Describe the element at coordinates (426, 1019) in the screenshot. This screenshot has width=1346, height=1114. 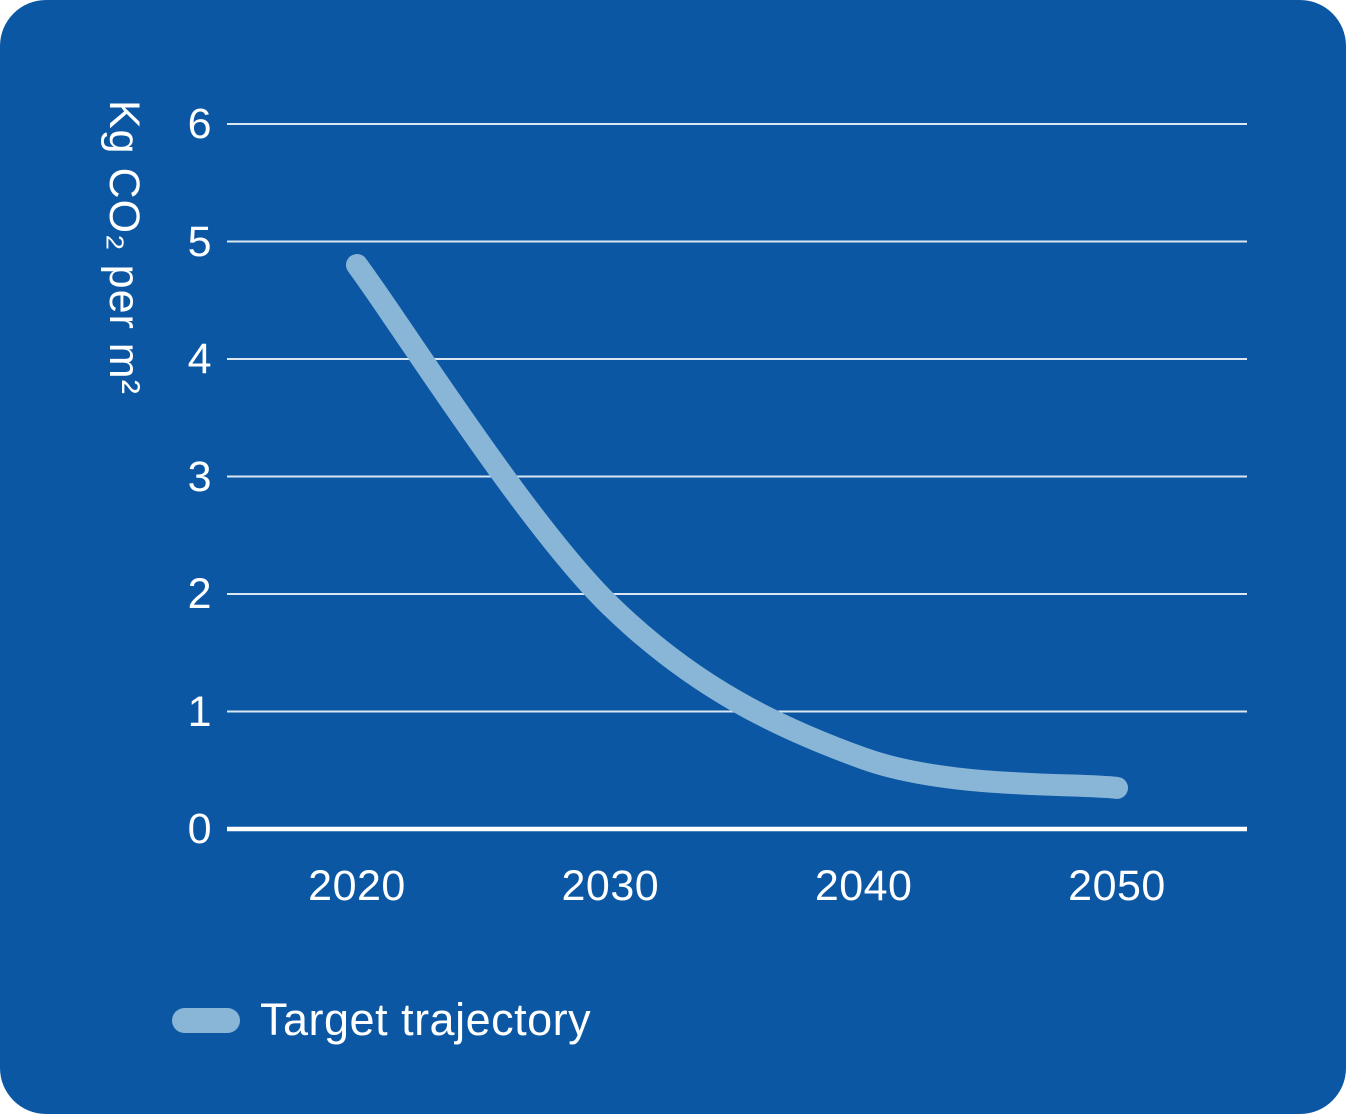
I see `legend-label-target-trajectory: Target trajectory` at that location.